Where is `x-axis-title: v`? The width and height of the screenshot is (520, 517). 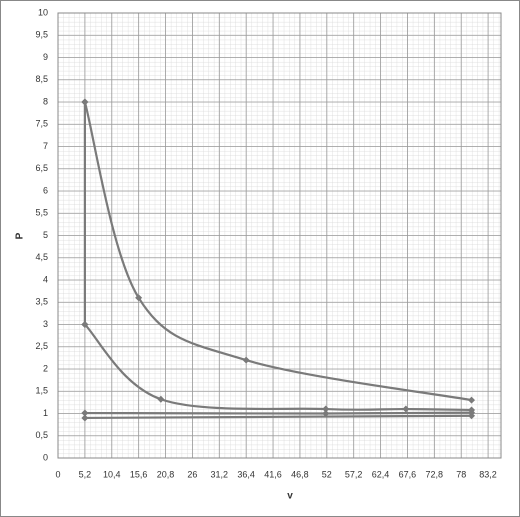 x-axis-title: v is located at coordinates (290, 496).